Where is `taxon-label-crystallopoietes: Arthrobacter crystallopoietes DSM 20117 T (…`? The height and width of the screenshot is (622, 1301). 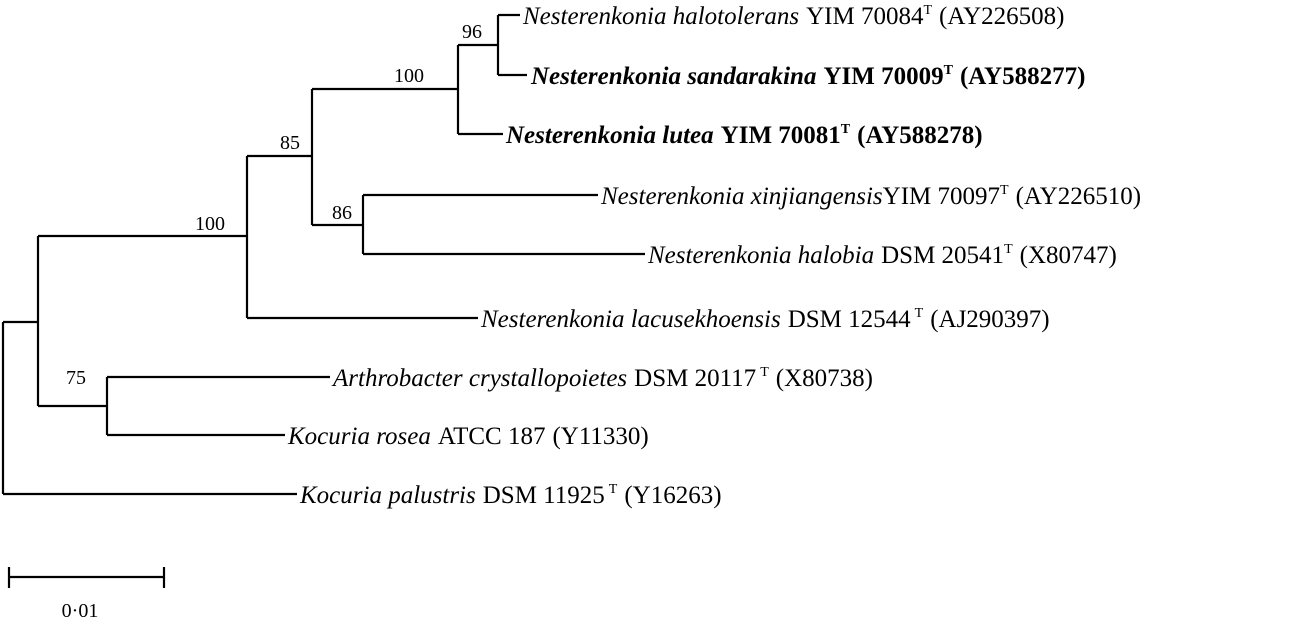 taxon-label-crystallopoietes: Arthrobacter crystallopoietes DSM 20117 T (… is located at coordinates (602, 378).